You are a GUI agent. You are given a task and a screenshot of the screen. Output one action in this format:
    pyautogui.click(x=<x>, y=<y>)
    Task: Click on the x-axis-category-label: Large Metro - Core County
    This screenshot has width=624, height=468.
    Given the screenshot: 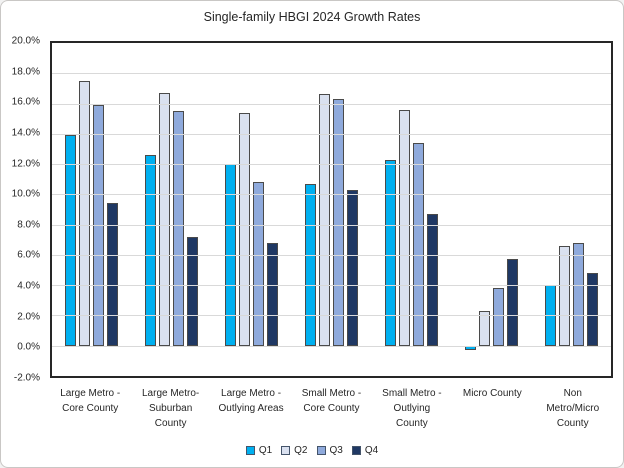 What is the action you would take?
    pyautogui.click(x=90, y=401)
    